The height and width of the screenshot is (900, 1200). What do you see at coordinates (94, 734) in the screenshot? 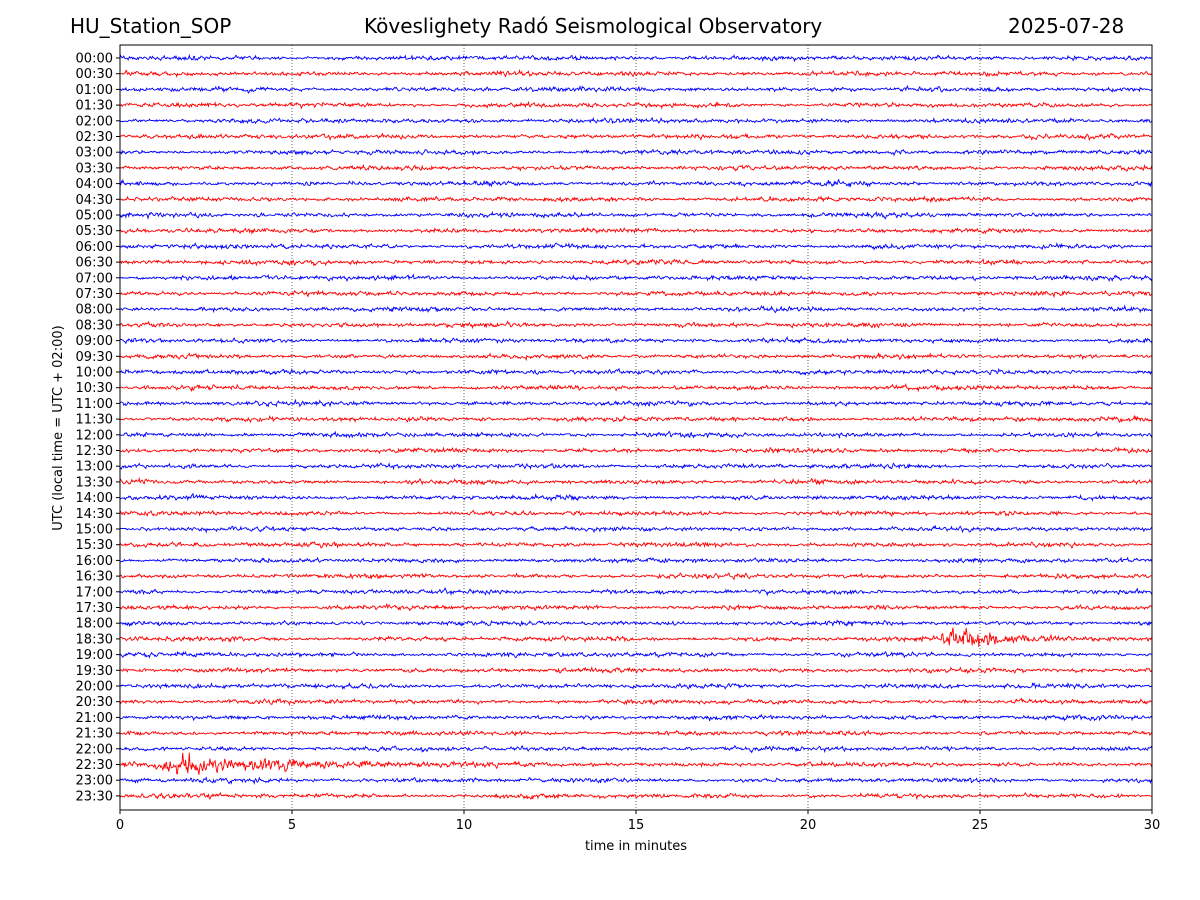
I see `y-tick-label: 21:30` at bounding box center [94, 734].